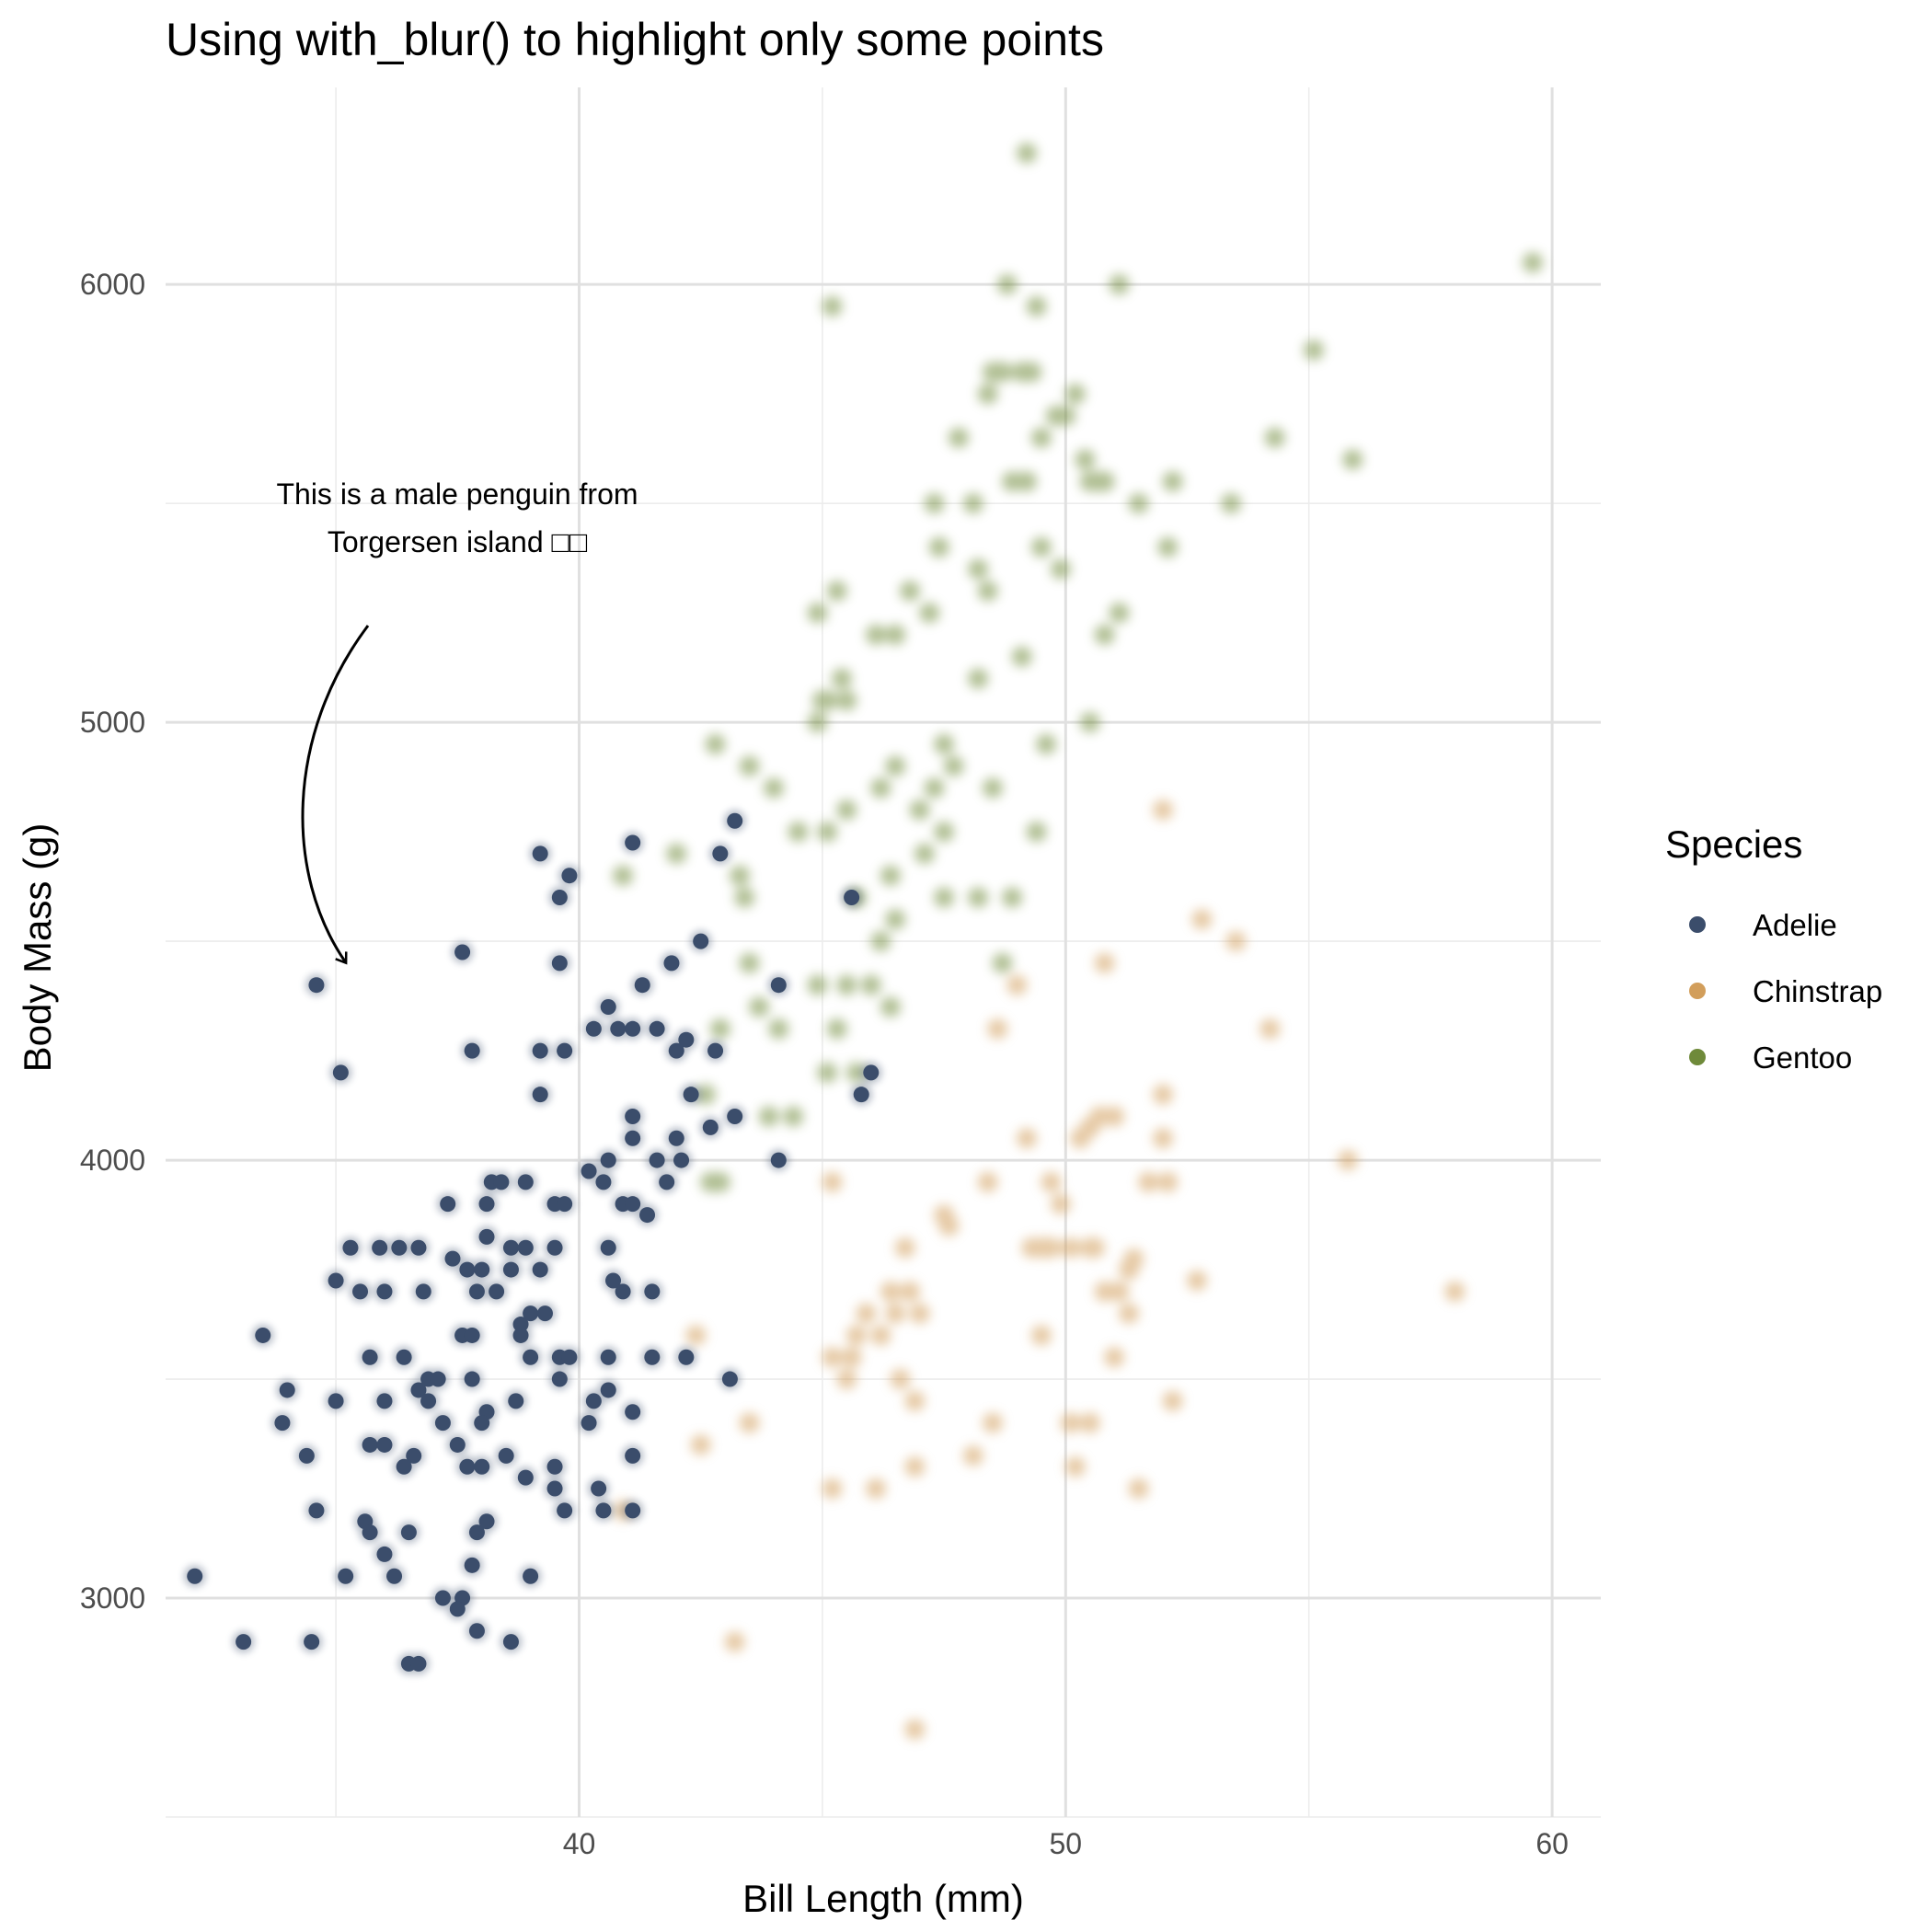 The height and width of the screenshot is (1932, 1932). Describe the element at coordinates (1795, 925) in the screenshot. I see `legend-label: Adelie` at that location.